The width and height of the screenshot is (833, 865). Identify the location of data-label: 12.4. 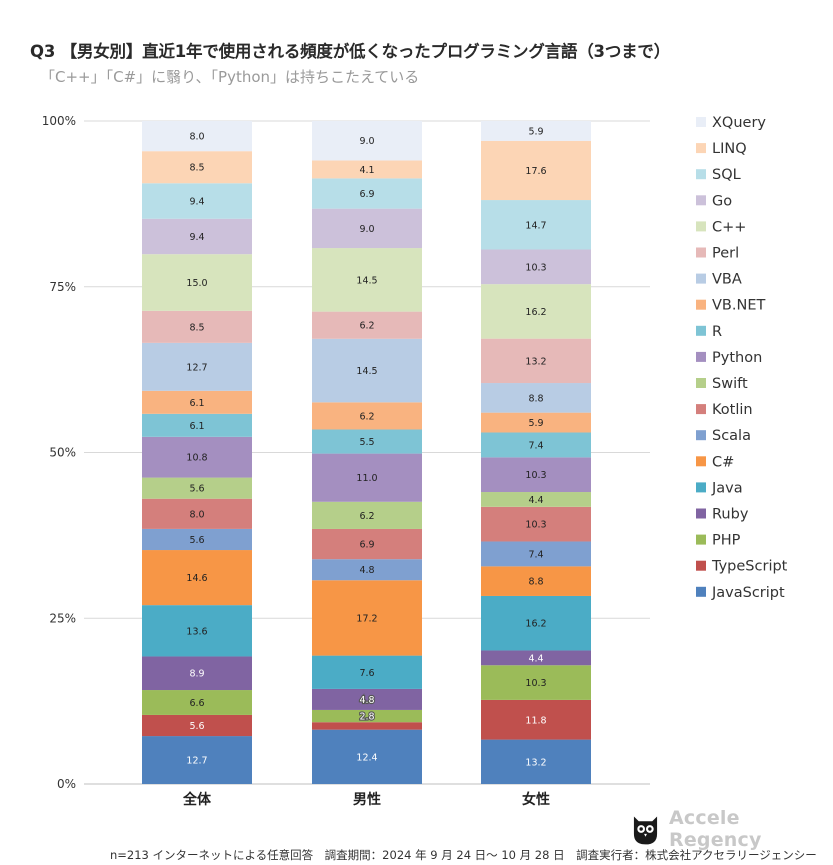
(366, 757).